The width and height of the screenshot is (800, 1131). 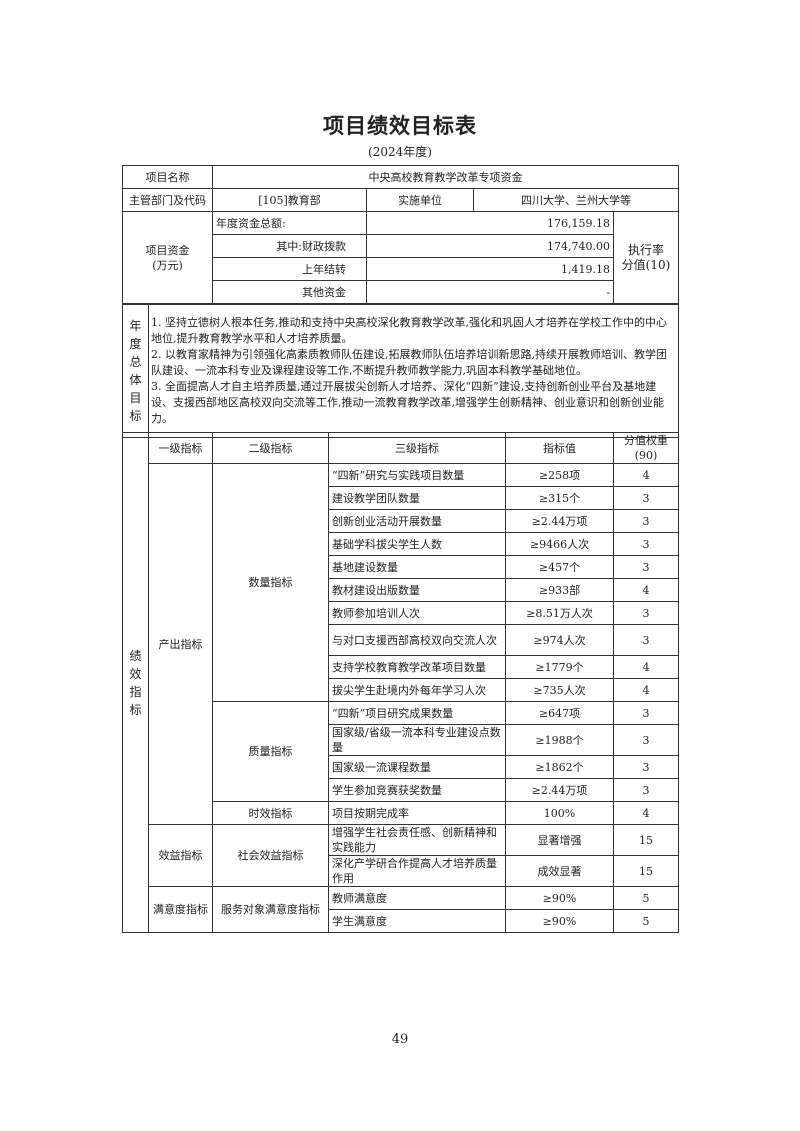 What do you see at coordinates (289, 200) in the screenshot?
I see `dept-value: [105]教育部` at bounding box center [289, 200].